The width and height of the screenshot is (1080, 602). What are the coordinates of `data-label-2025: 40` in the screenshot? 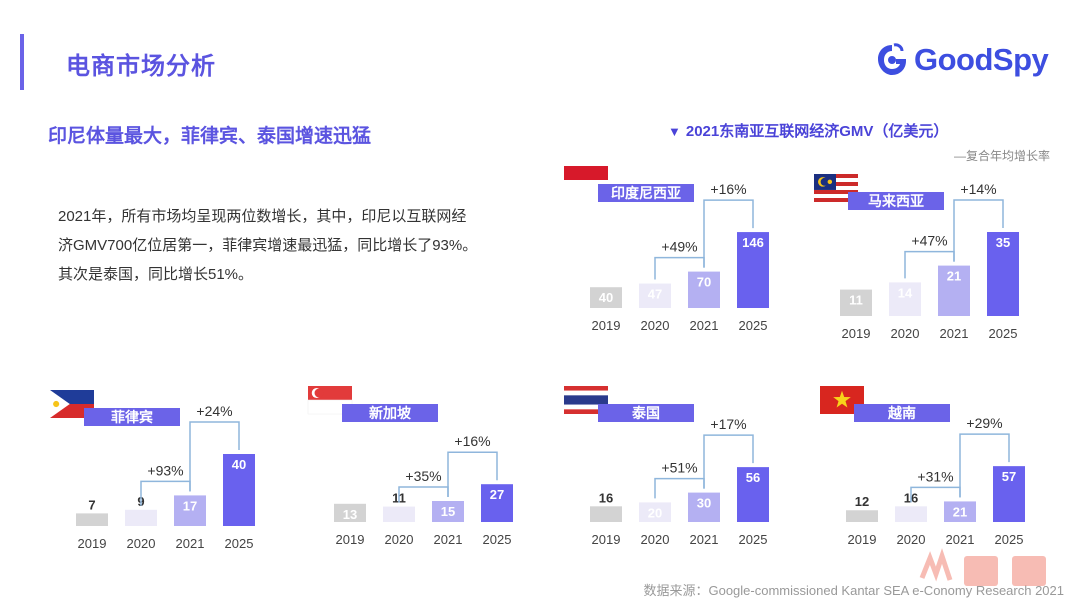 It's located at (239, 464).